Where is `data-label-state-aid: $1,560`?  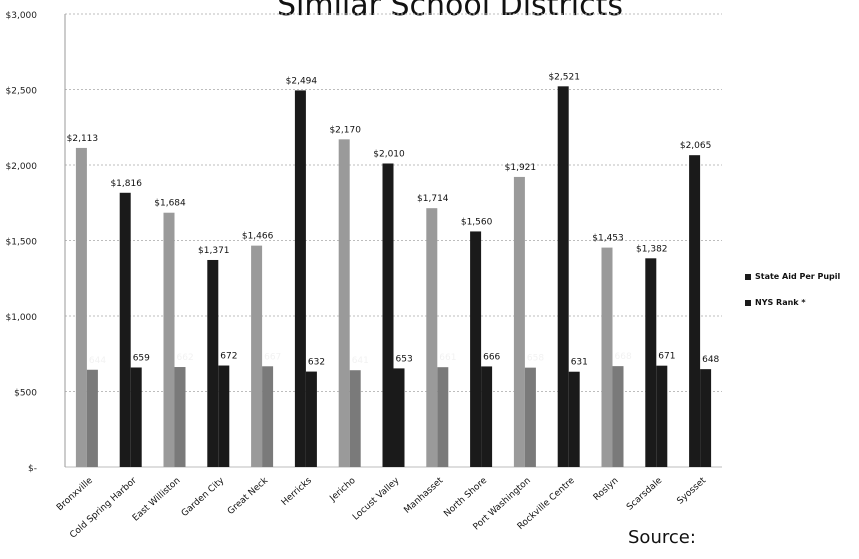 data-label-state-aid: $1,560 is located at coordinates (477, 222).